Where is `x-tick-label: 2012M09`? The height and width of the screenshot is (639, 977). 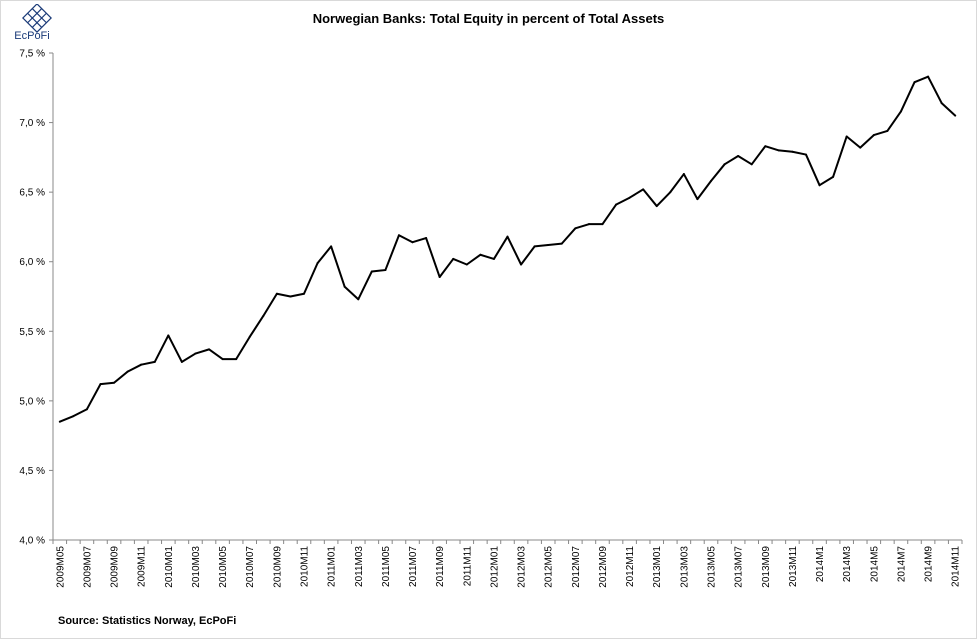 x-tick-label: 2012M09 is located at coordinates (603, 567).